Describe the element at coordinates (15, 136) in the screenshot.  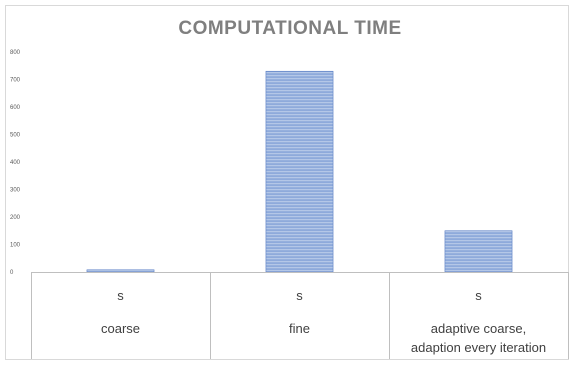
I see `y-tick-label: 500` at that location.